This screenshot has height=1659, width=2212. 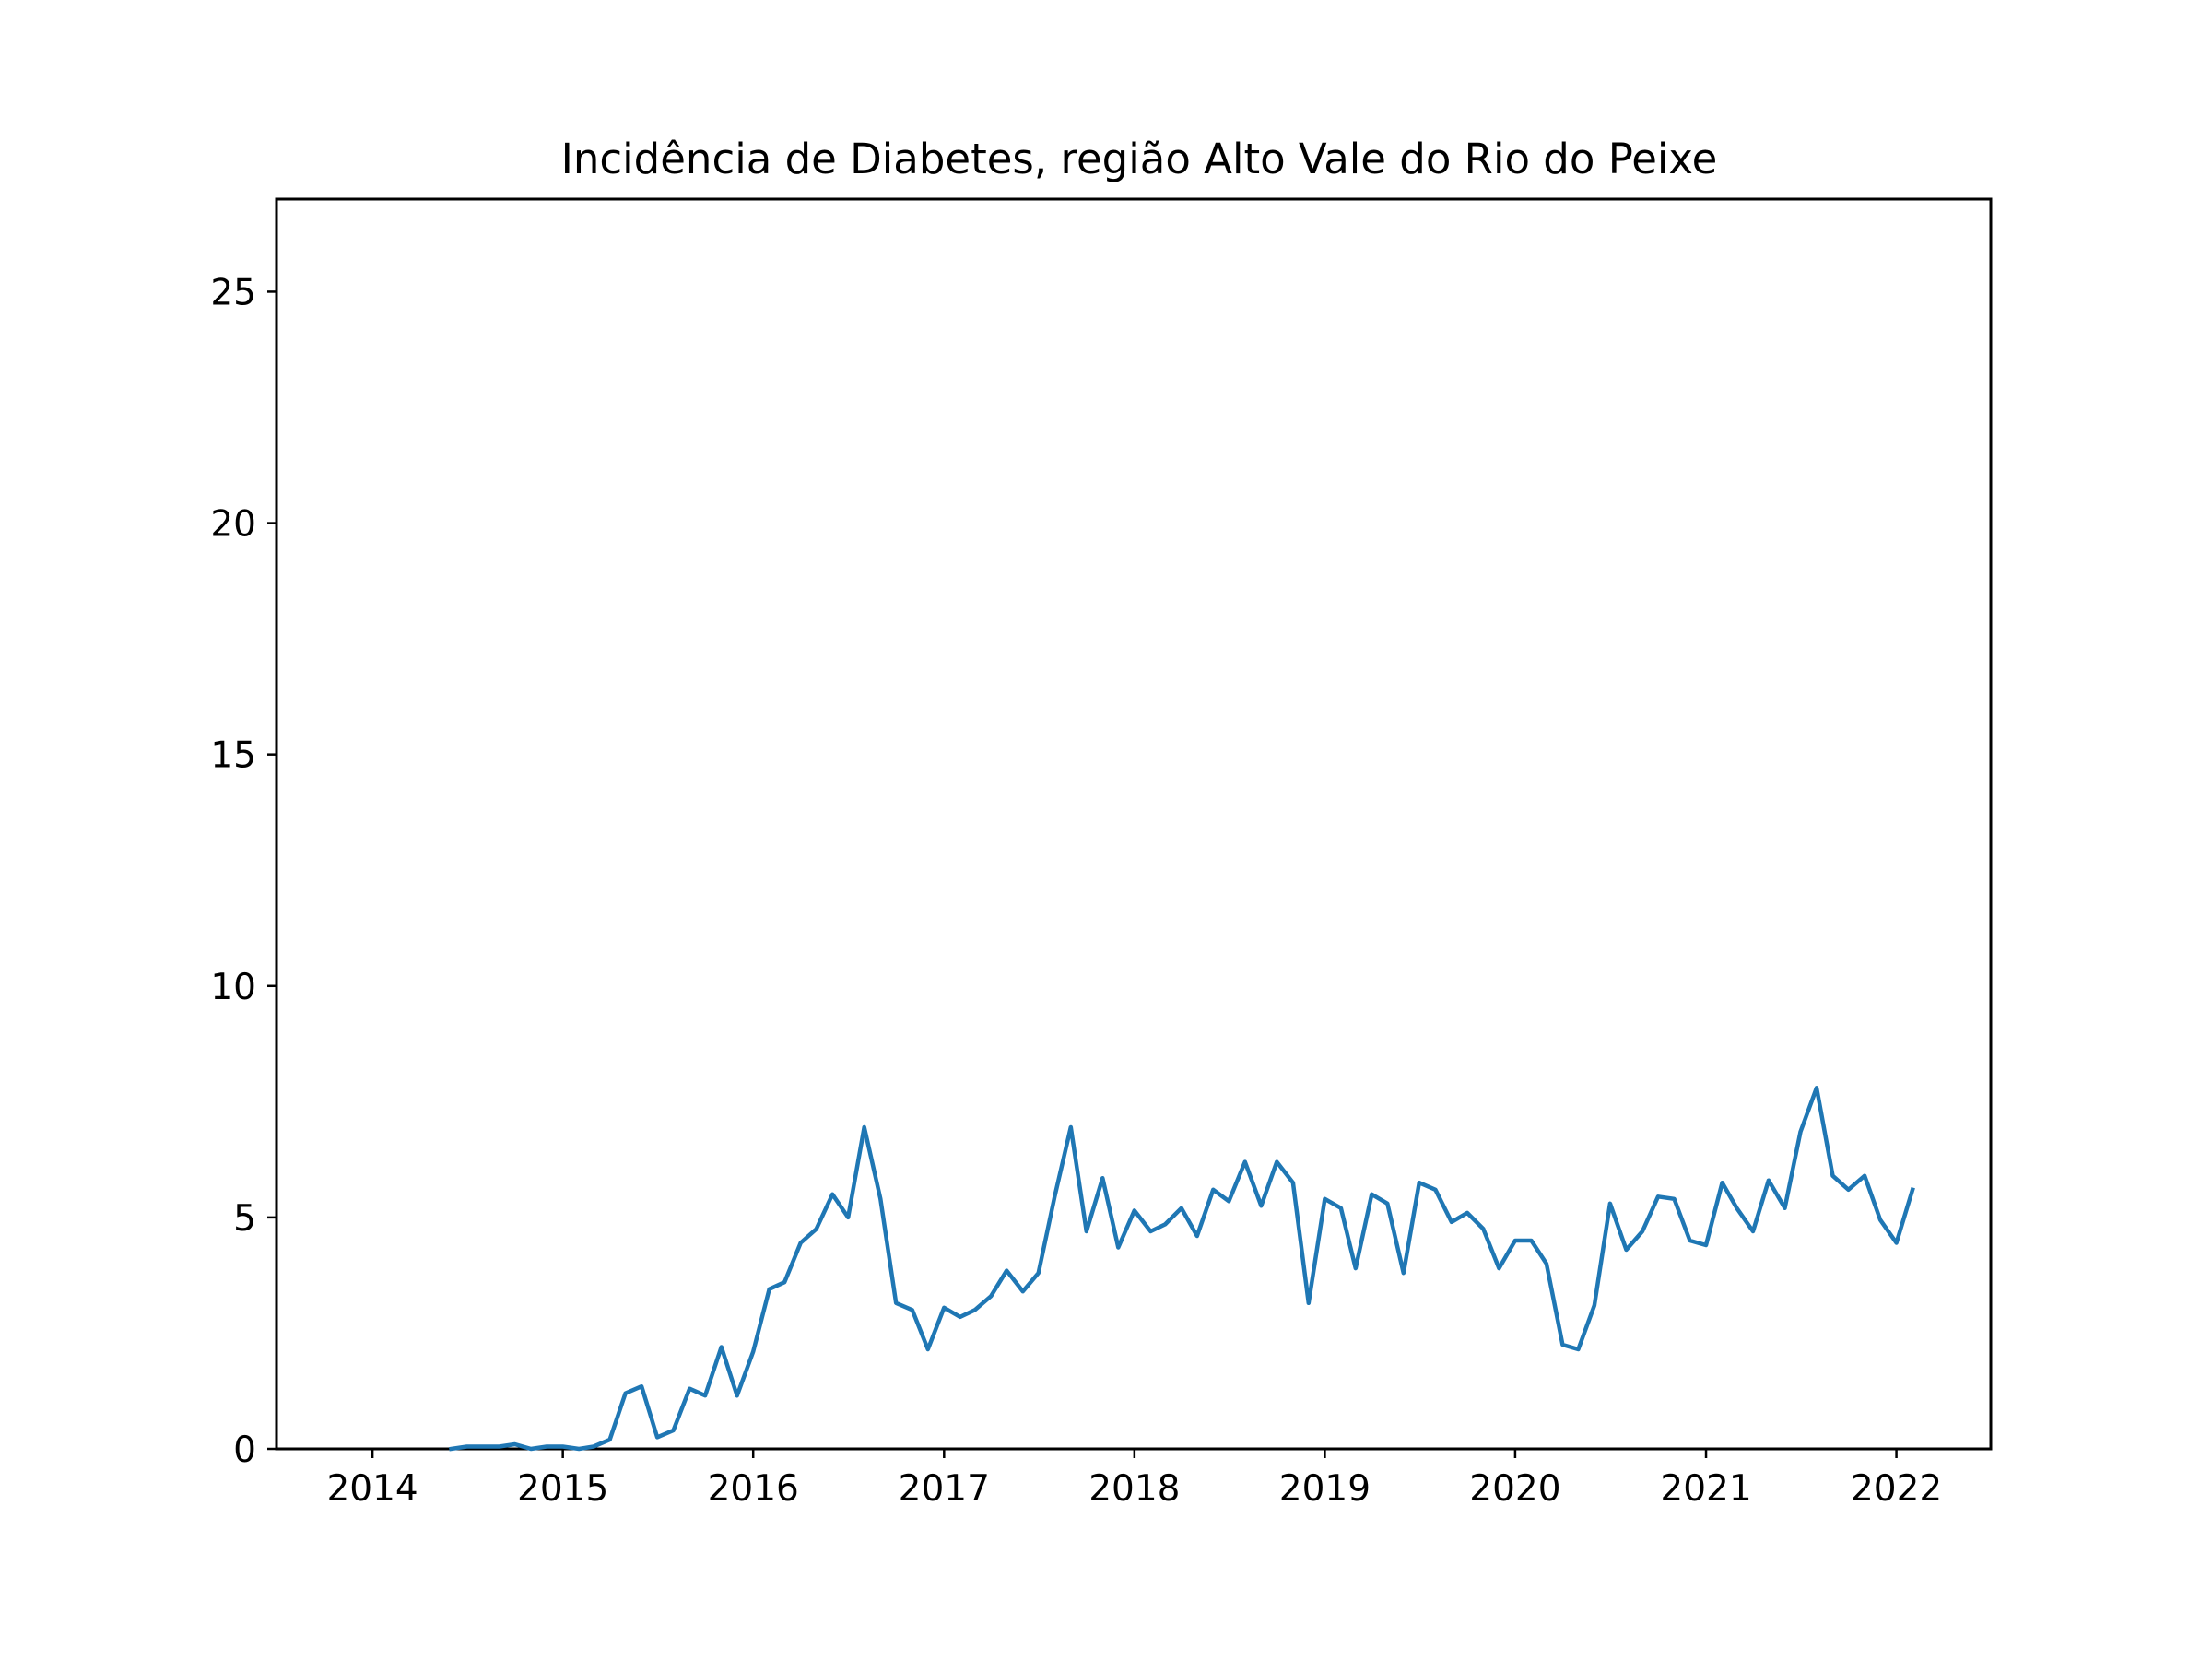 What do you see at coordinates (1514, 1489) in the screenshot?
I see `x-tick-label: 2020` at bounding box center [1514, 1489].